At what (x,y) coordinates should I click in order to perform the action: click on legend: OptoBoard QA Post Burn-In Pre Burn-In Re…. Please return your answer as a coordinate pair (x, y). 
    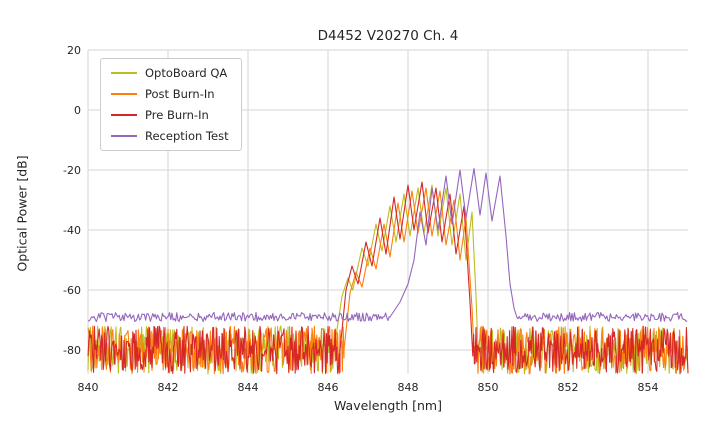
    Looking at the image, I should click on (171, 104).